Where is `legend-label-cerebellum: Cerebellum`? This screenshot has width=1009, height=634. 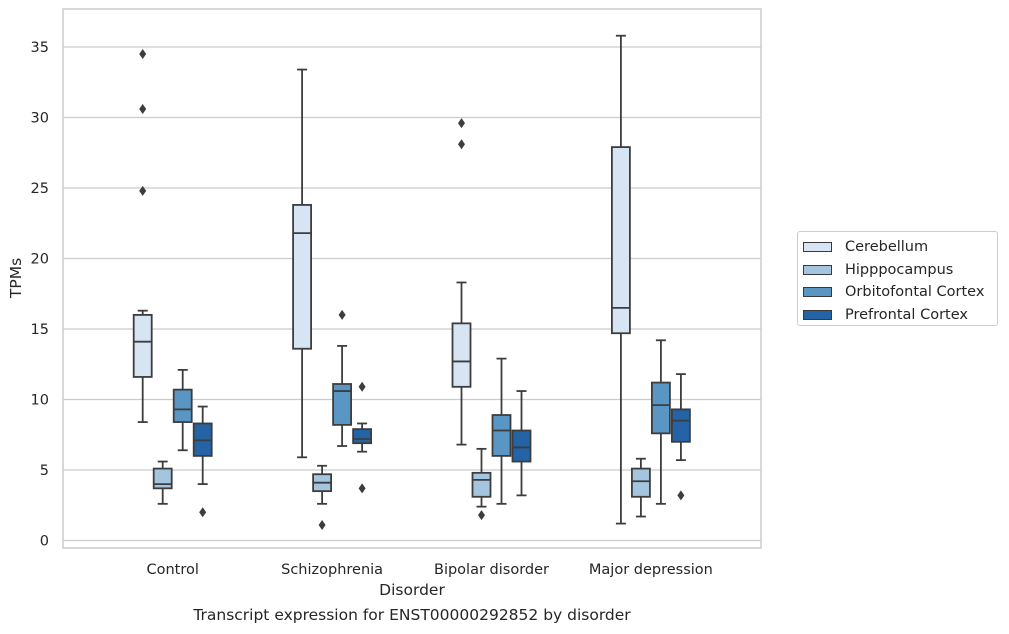
legend-label-cerebellum: Cerebellum is located at coordinates (887, 247).